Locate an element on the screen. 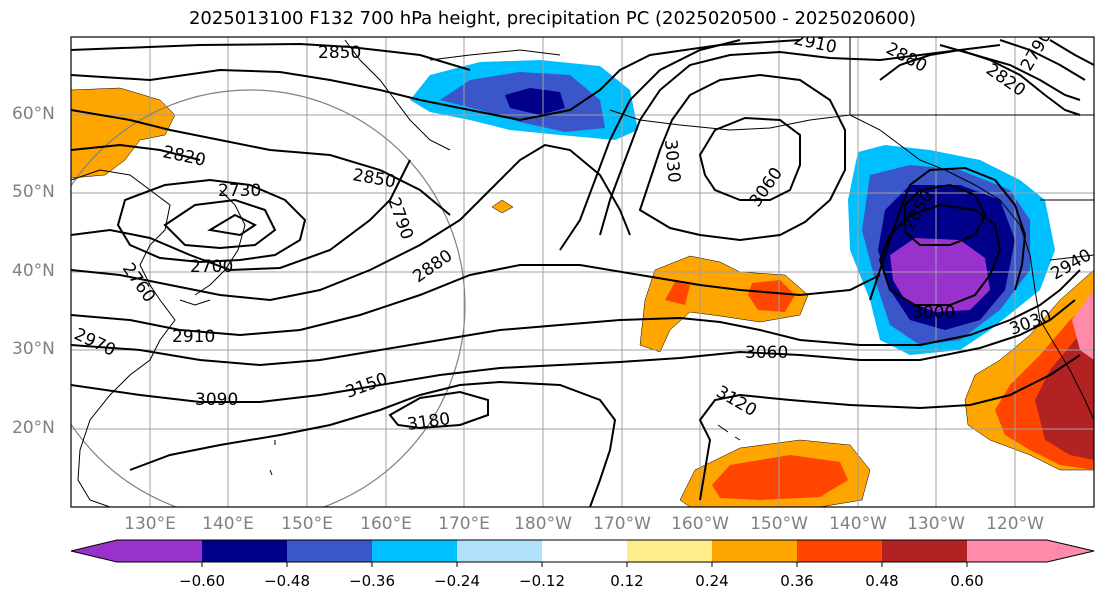  colorbar-tick-label: 0.12 is located at coordinates (627, 581).